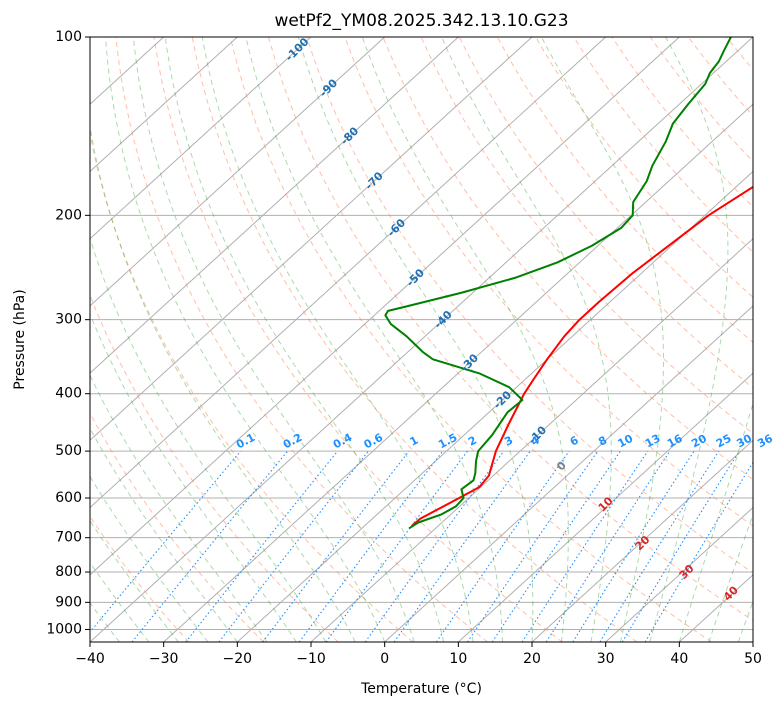 The image size is (775, 708). Describe the element at coordinates (374, 180) in the screenshot. I see `isotherm-label: -70` at that location.